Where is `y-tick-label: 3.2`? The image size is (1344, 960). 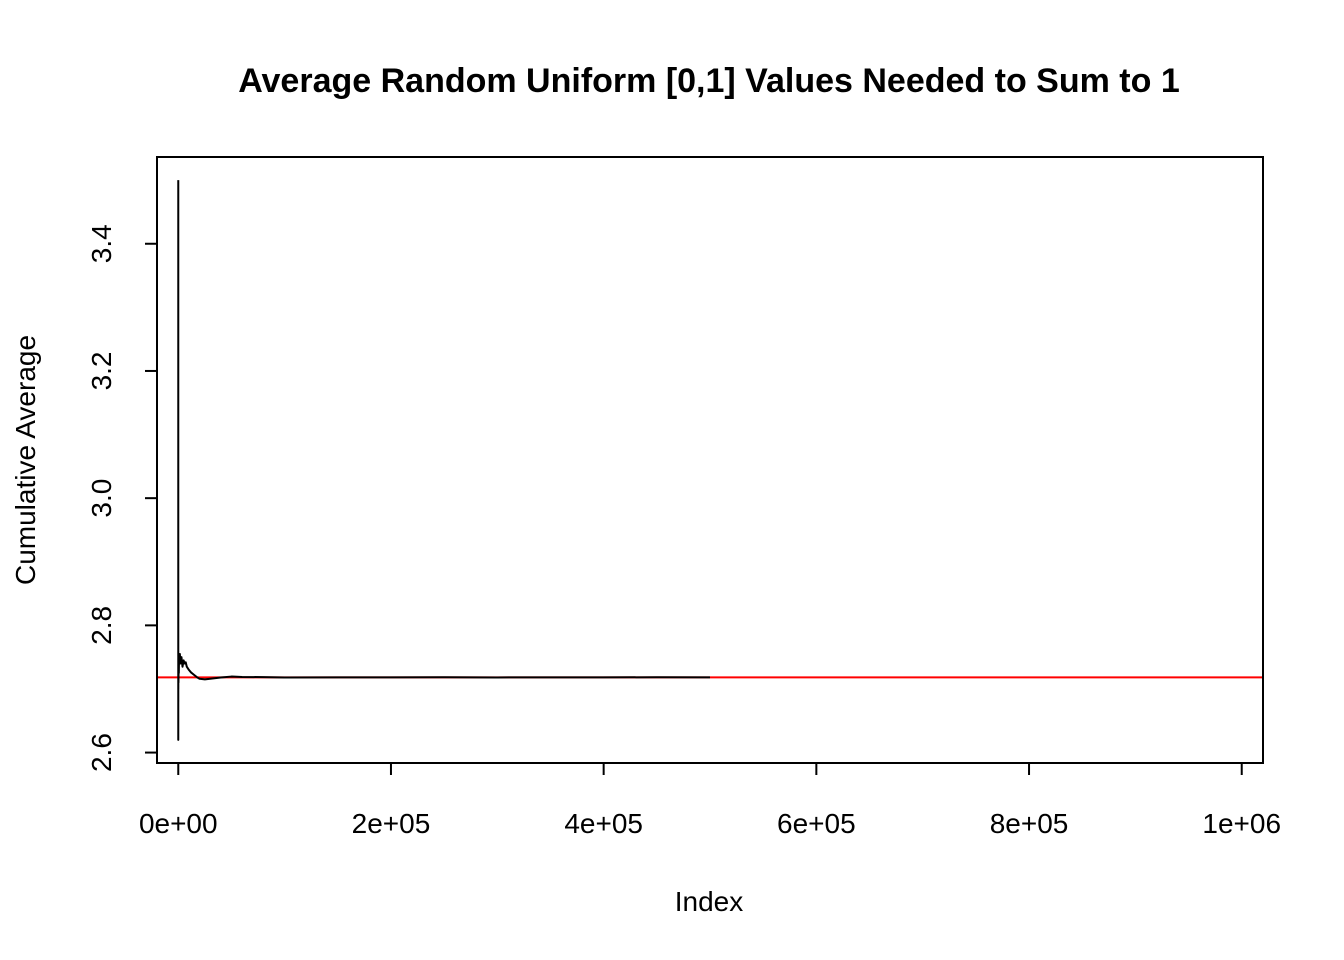 y-tick-label: 3.2 is located at coordinates (101, 370).